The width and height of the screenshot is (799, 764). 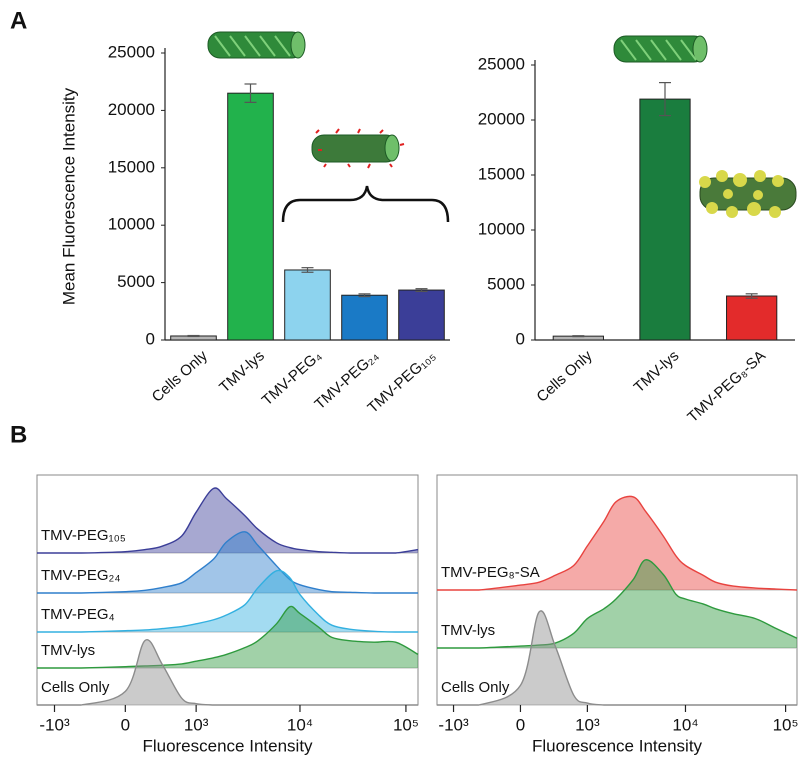 I want to click on y-axis-label: Mean Fluorescence Intensity, so click(x=68, y=196).